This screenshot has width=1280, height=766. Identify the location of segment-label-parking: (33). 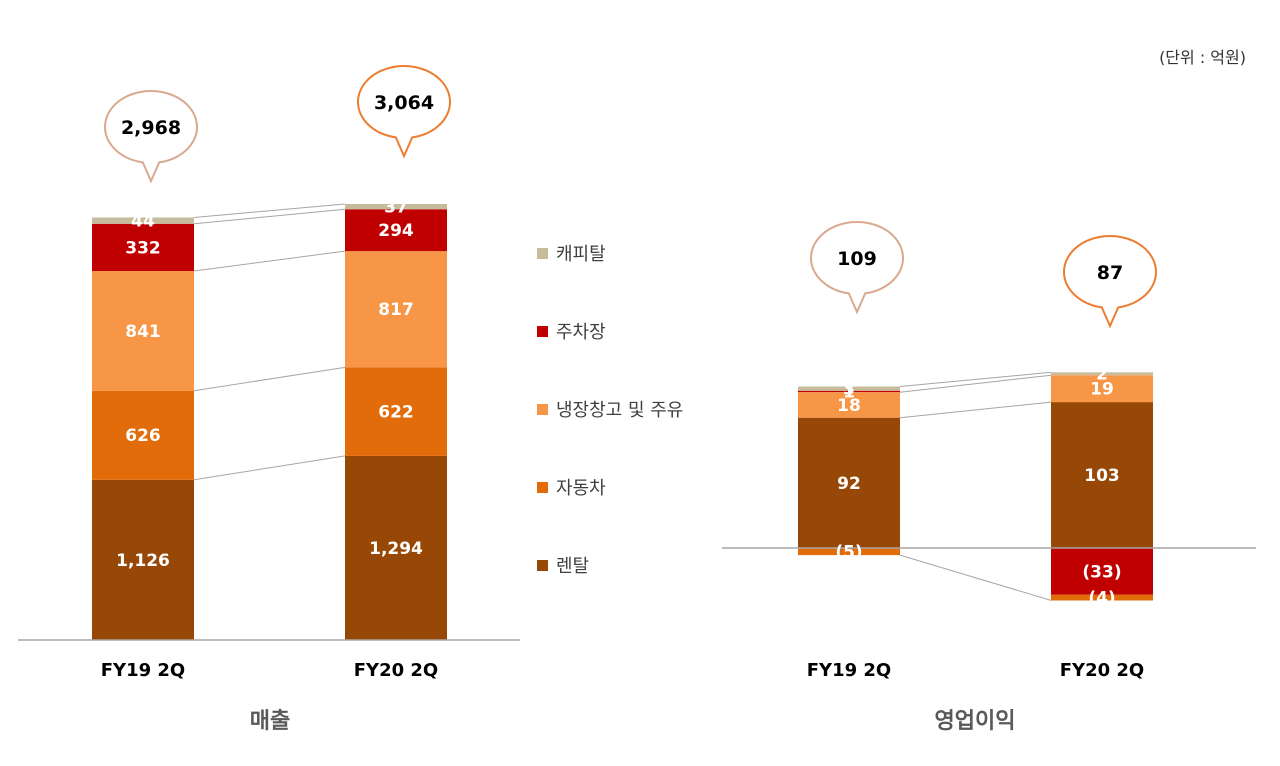
(1101, 572).